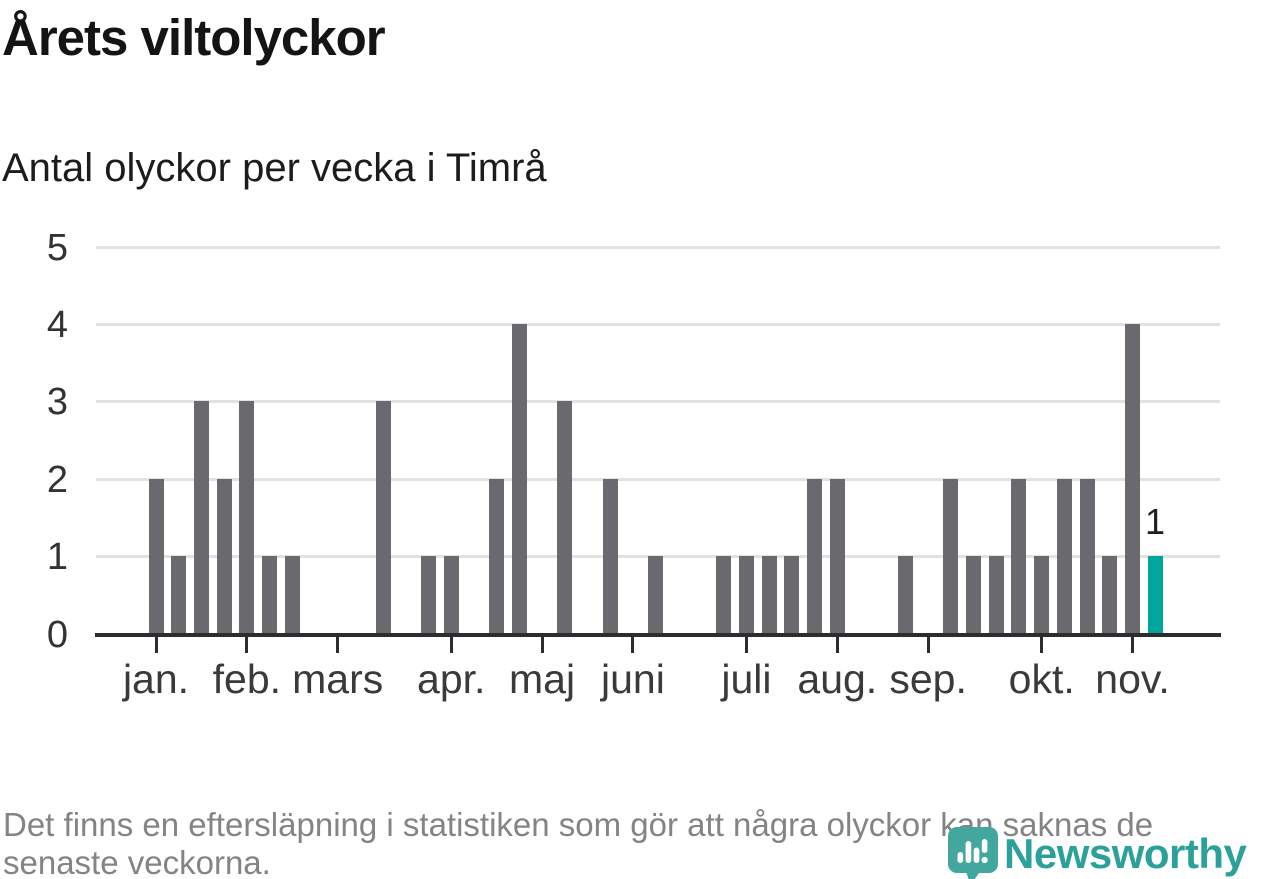  I want to click on y-axis-label-0: 0, so click(57, 635).